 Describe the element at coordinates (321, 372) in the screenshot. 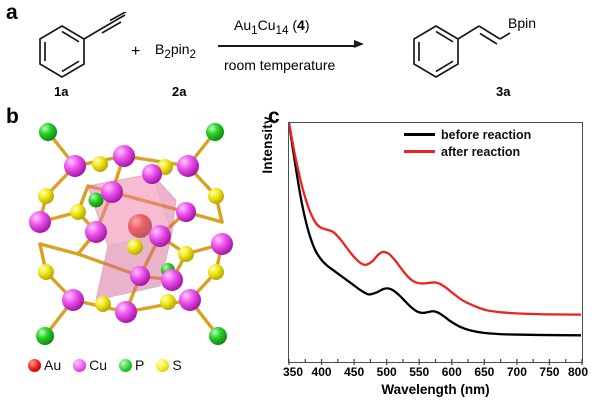

I see `x-tick-label: 400` at that location.